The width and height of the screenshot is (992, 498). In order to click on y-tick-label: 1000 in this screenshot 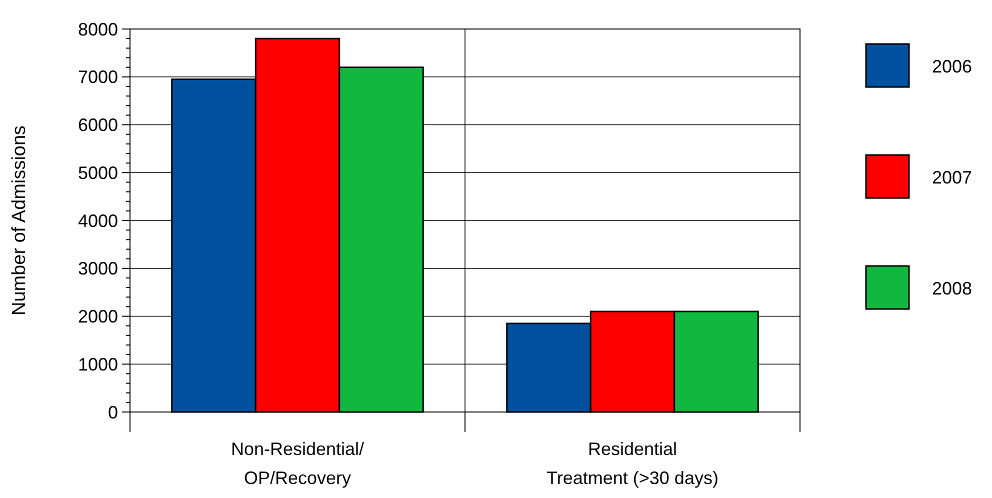, I will do `click(98, 364)`.